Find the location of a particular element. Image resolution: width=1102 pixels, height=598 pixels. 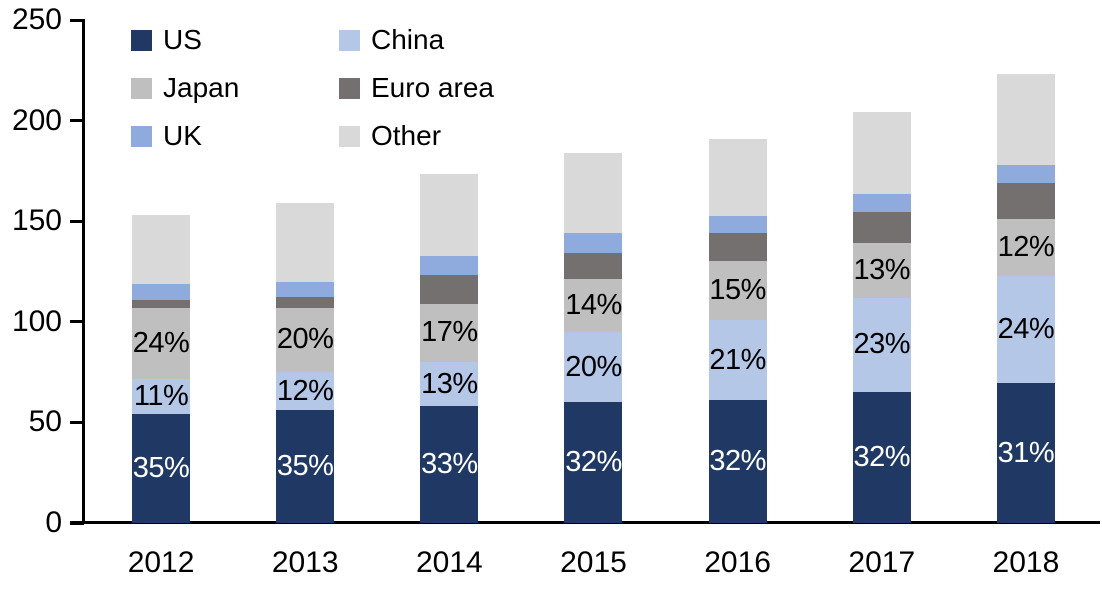

x-label-2014: 2014 is located at coordinates (449, 562).